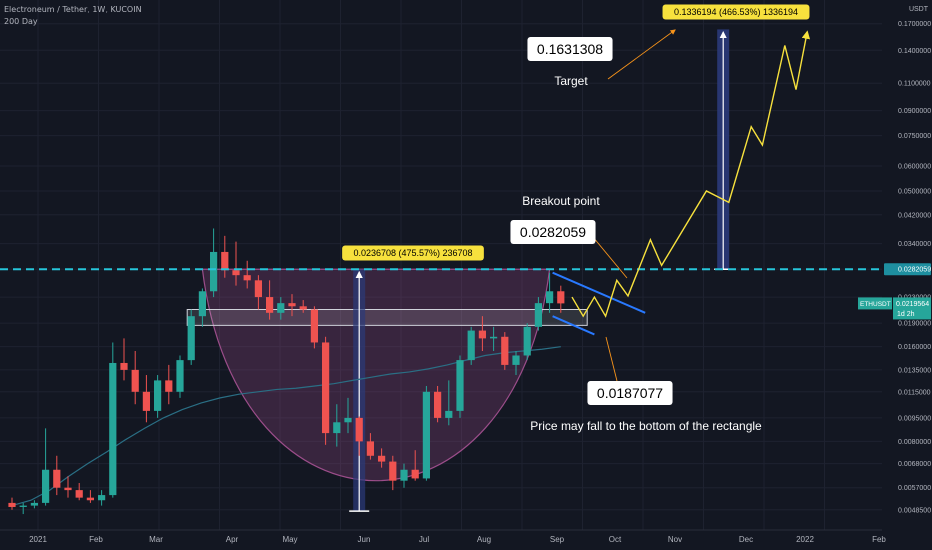  I want to click on exchange: KUCOIN, so click(126, 9).